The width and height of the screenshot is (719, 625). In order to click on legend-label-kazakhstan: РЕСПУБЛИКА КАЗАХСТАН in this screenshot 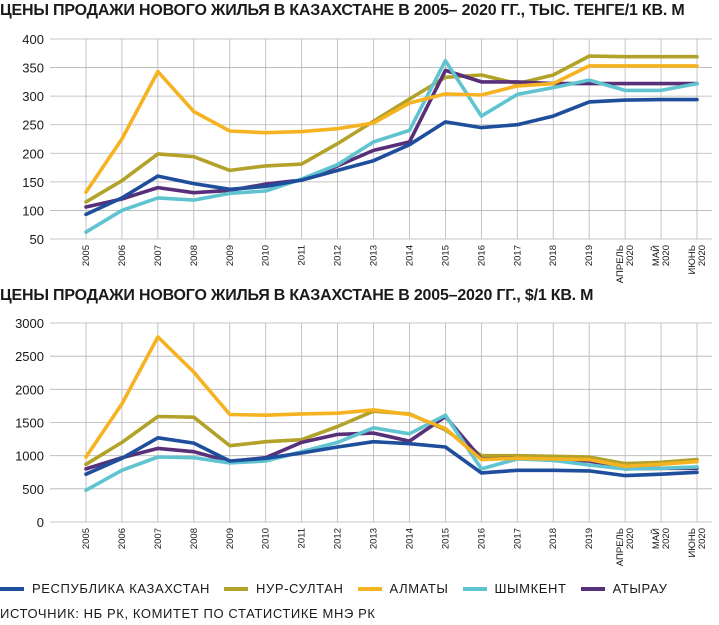, I will do `click(121, 588)`.